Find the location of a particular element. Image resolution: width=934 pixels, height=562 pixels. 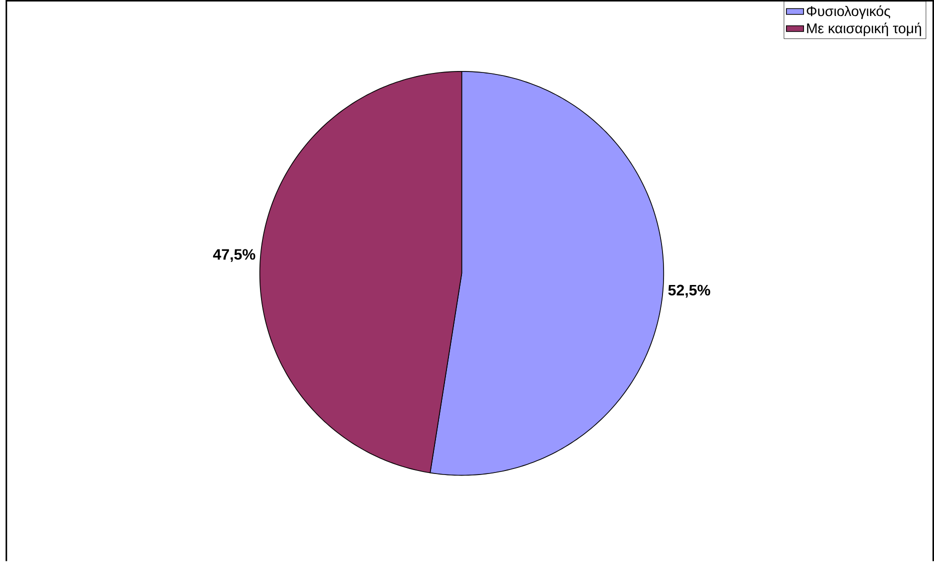

data-label: 47,5% is located at coordinates (234, 255).